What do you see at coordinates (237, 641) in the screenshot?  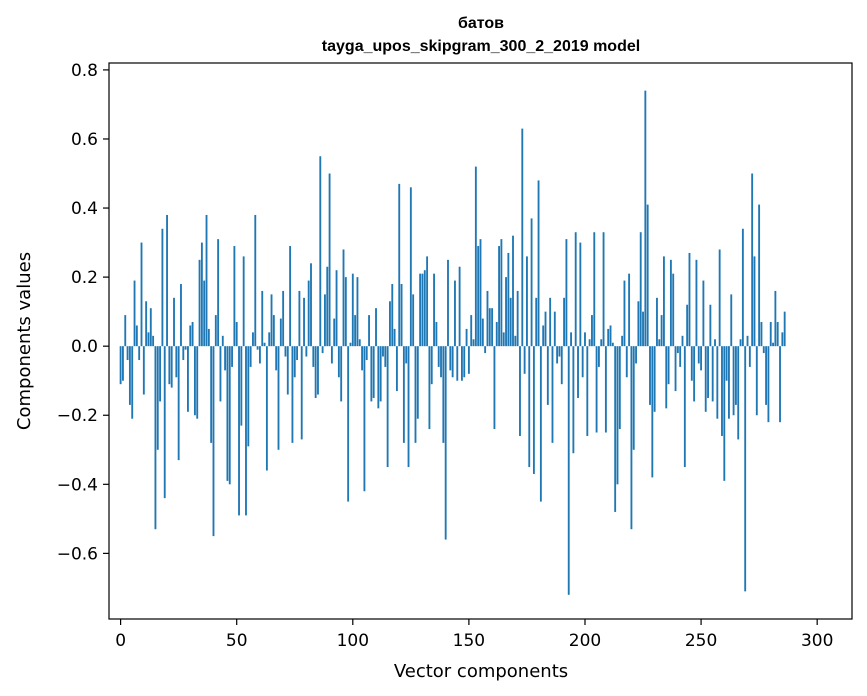 I see `x-tick-label: 50` at bounding box center [237, 641].